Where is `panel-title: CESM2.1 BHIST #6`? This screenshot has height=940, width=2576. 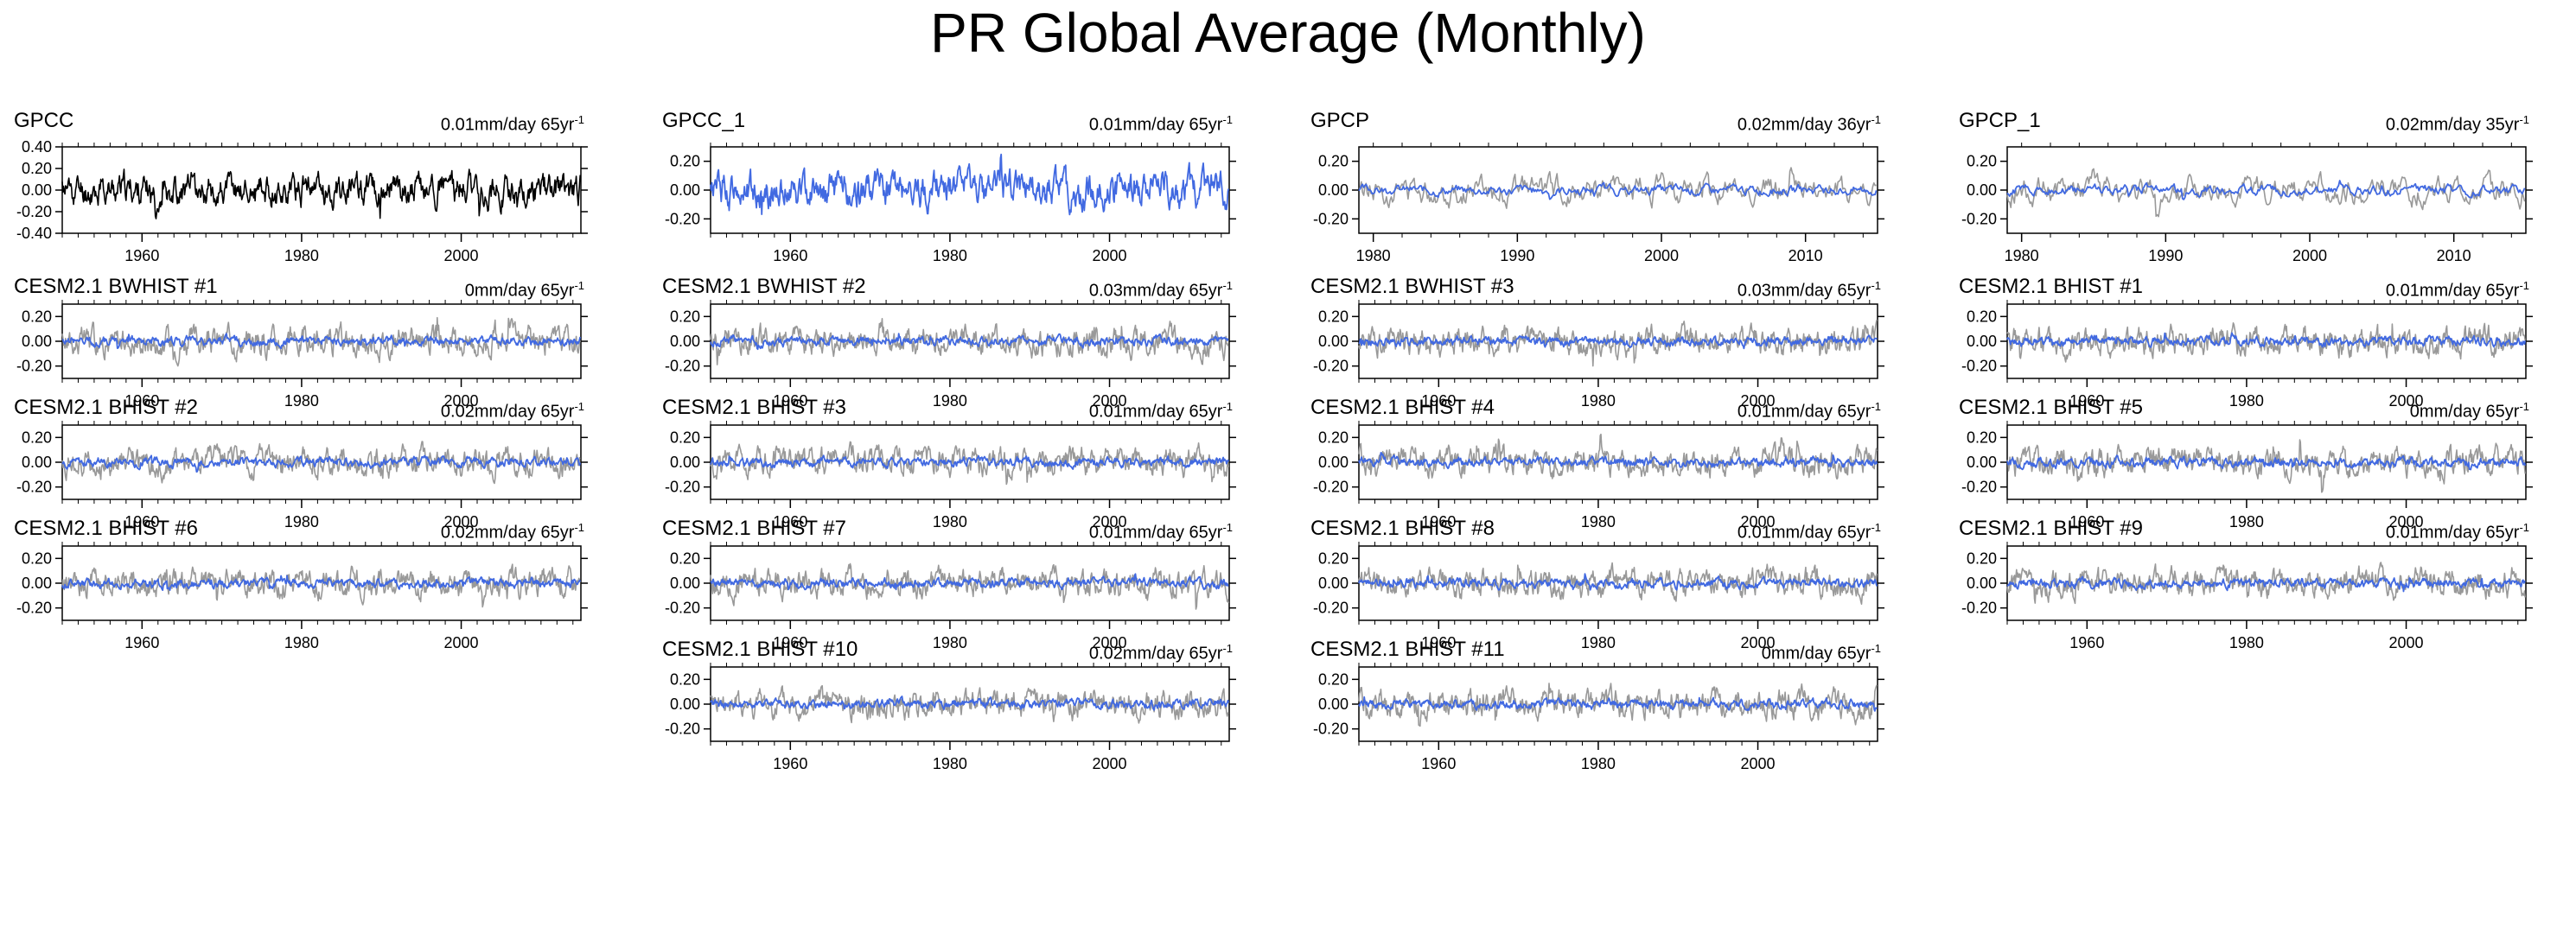
panel-title: CESM2.1 BHIST #6 is located at coordinates (106, 528).